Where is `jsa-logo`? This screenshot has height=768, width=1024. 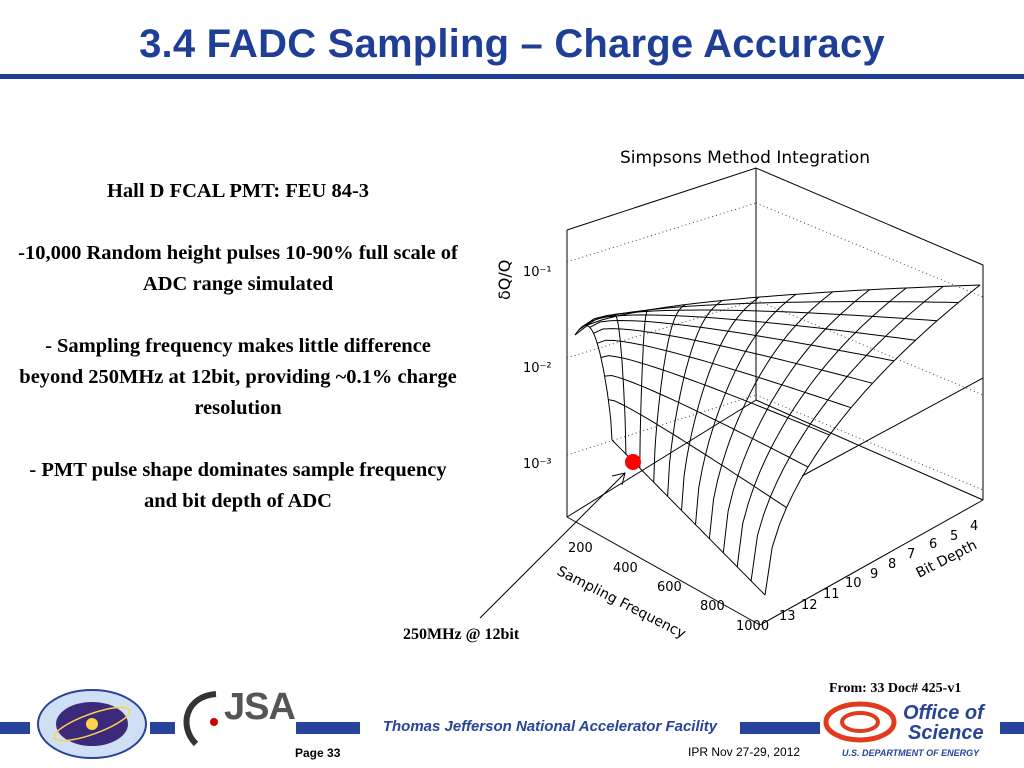 jsa-logo is located at coordinates (201, 720).